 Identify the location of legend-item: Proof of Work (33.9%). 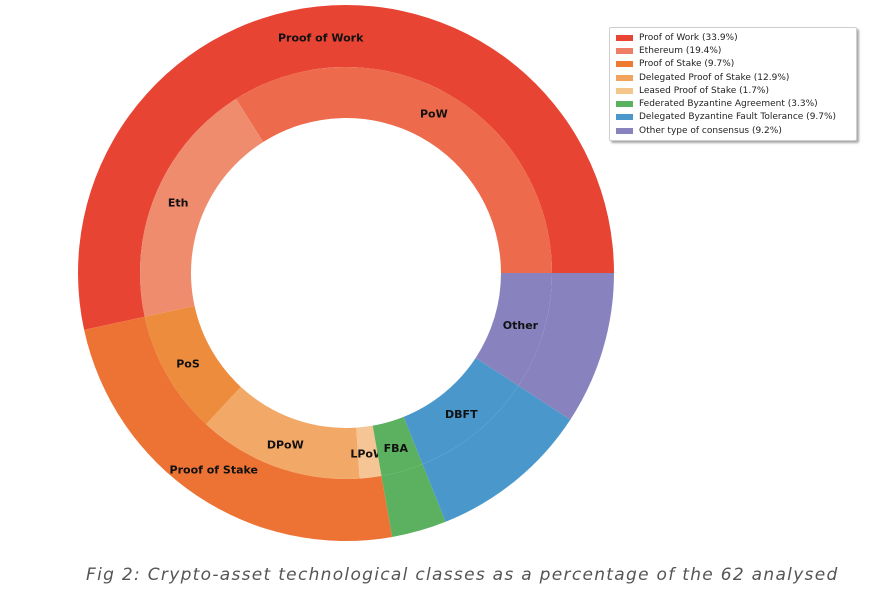
(733, 37).